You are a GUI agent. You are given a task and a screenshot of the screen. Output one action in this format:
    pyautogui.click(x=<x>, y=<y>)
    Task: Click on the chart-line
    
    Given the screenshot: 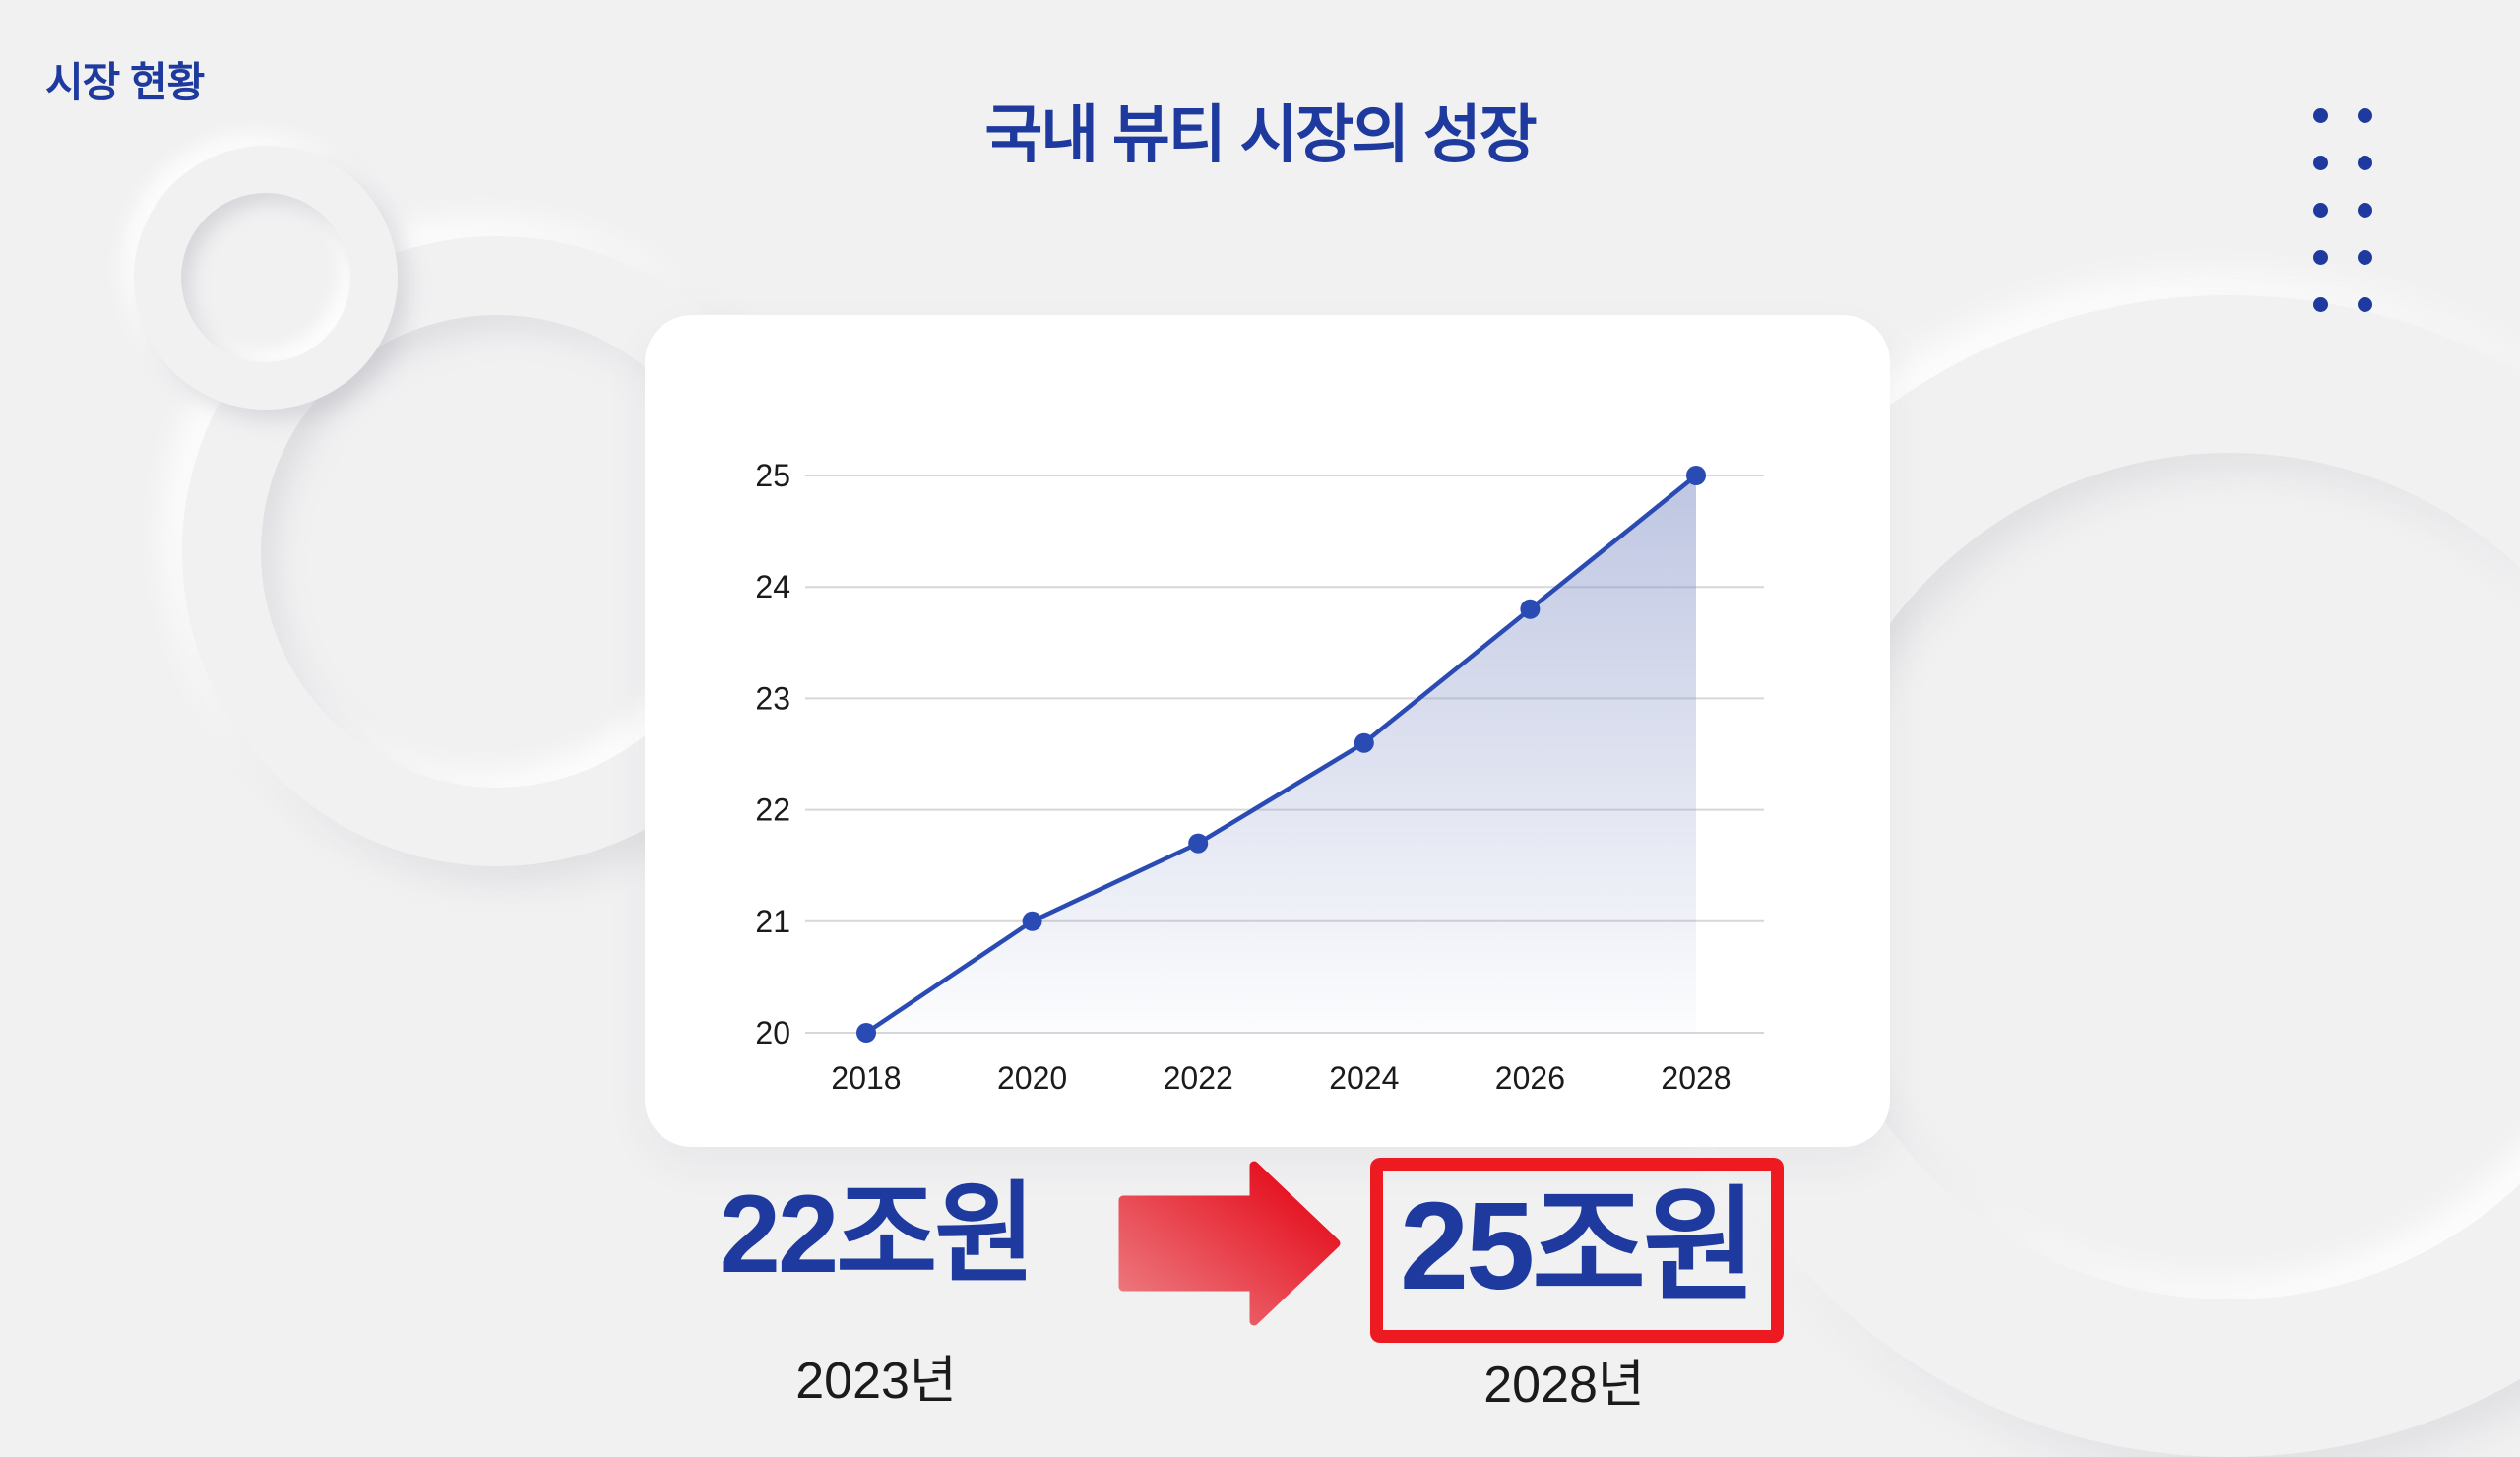 What is the action you would take?
    pyautogui.click(x=1281, y=754)
    